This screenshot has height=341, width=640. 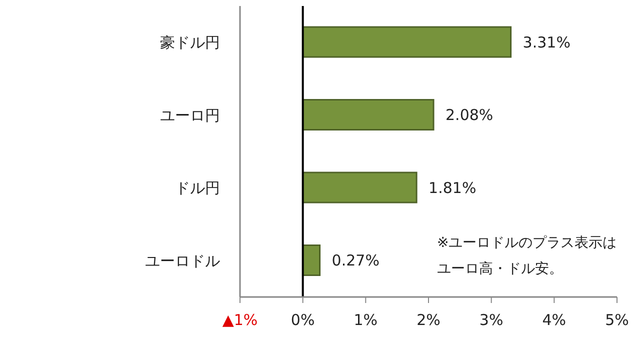 I want to click on data-label: 2.08%, so click(x=470, y=115).